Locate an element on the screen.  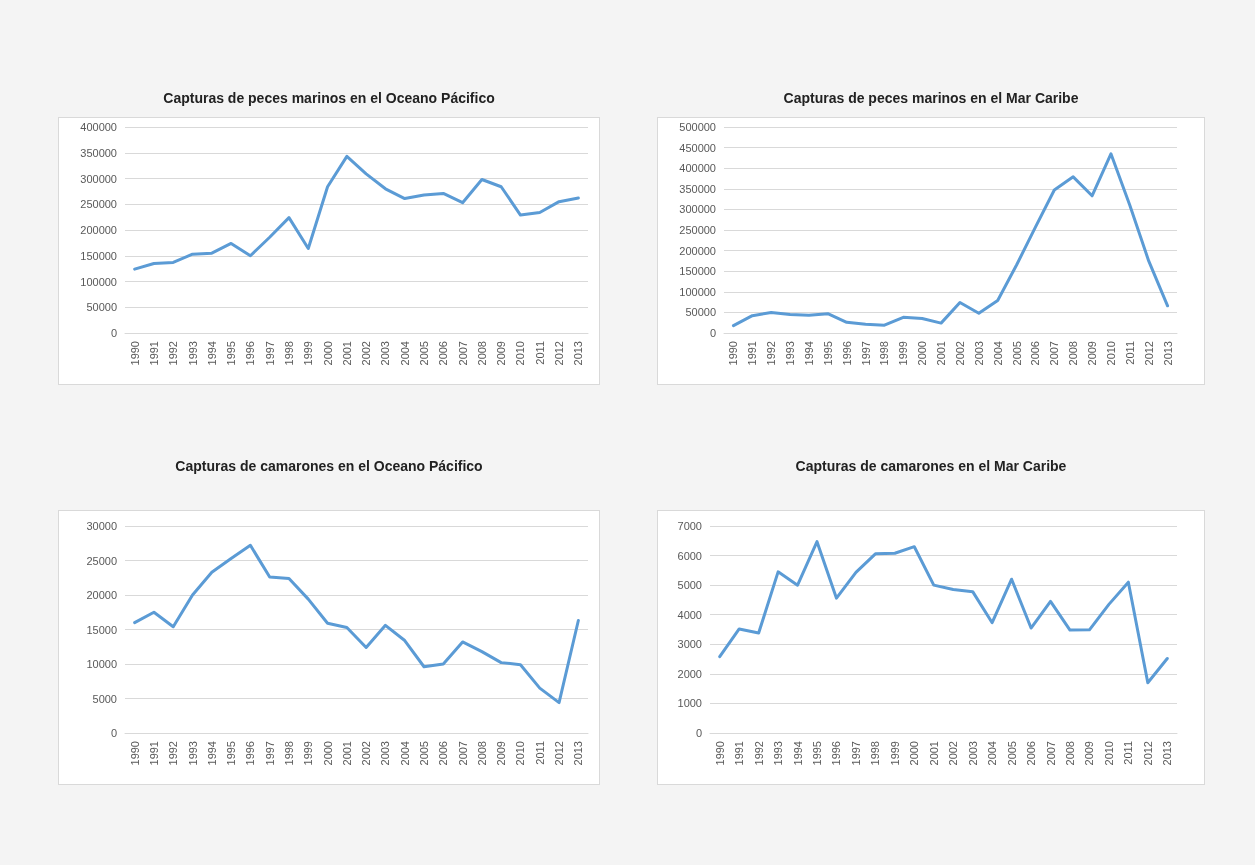
y-tick-label: 3000 is located at coordinates (689, 644).